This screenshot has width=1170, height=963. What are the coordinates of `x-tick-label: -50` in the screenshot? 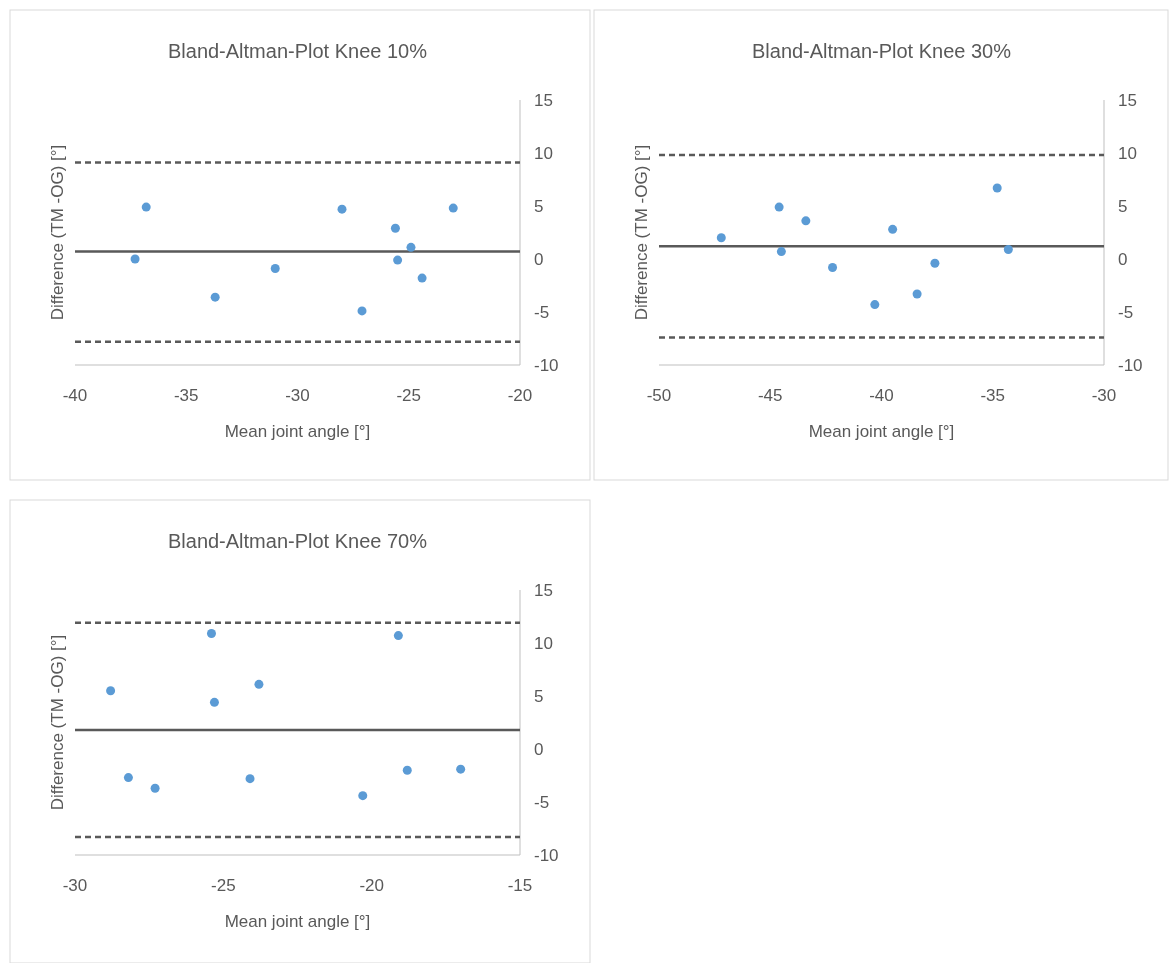 It's located at (659, 395).